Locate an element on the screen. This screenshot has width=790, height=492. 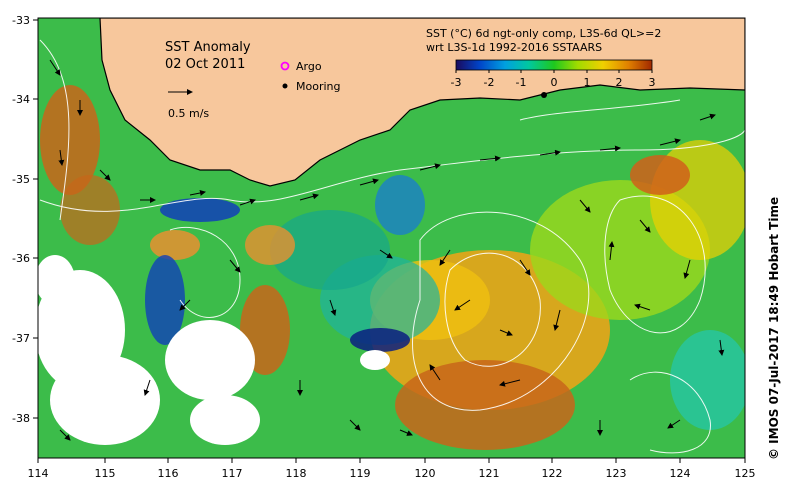
y-tick-label: -37 is located at coordinates (21, 338).